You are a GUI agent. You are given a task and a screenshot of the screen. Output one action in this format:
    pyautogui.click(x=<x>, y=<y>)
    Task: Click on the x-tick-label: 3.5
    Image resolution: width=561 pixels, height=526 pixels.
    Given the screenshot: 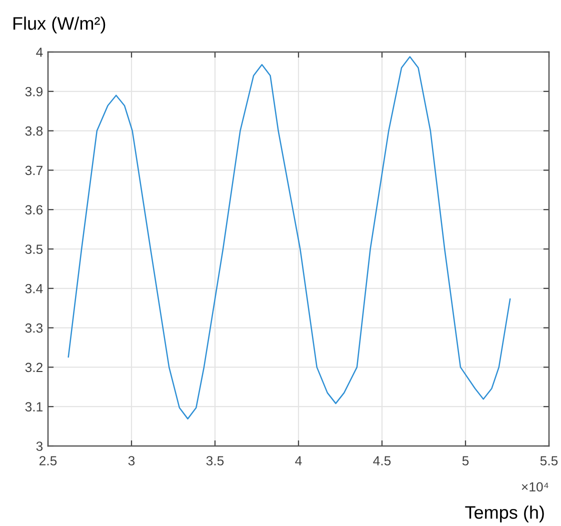 What is the action you would take?
    pyautogui.click(x=215, y=461)
    